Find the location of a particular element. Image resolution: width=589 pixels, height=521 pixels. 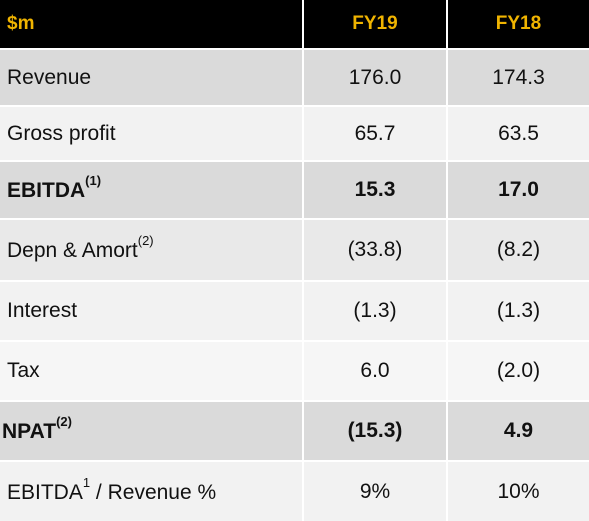

row-label-cell: NPAT(2) is located at coordinates (151, 431).